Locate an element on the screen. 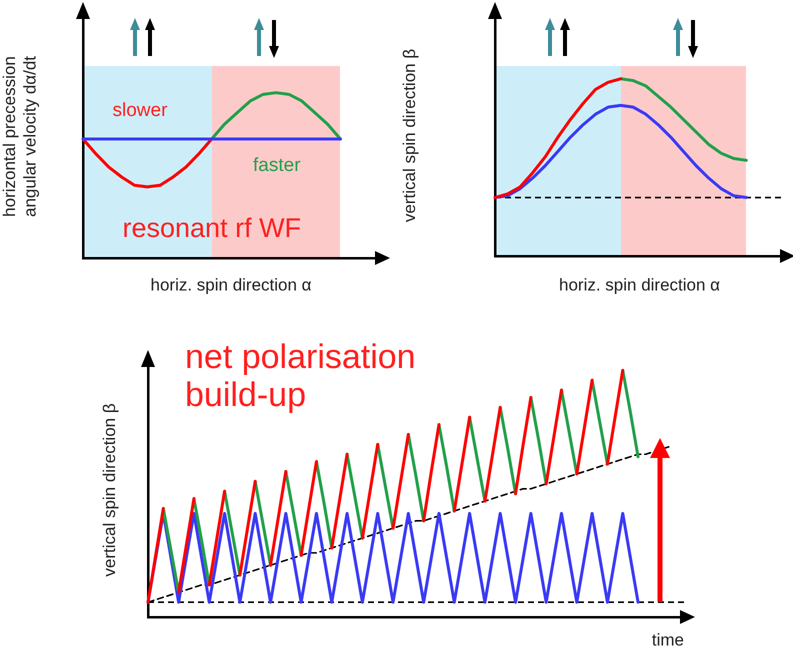 Image resolution: width=793 pixels, height=655 pixels. annotation: faster is located at coordinates (277, 165).